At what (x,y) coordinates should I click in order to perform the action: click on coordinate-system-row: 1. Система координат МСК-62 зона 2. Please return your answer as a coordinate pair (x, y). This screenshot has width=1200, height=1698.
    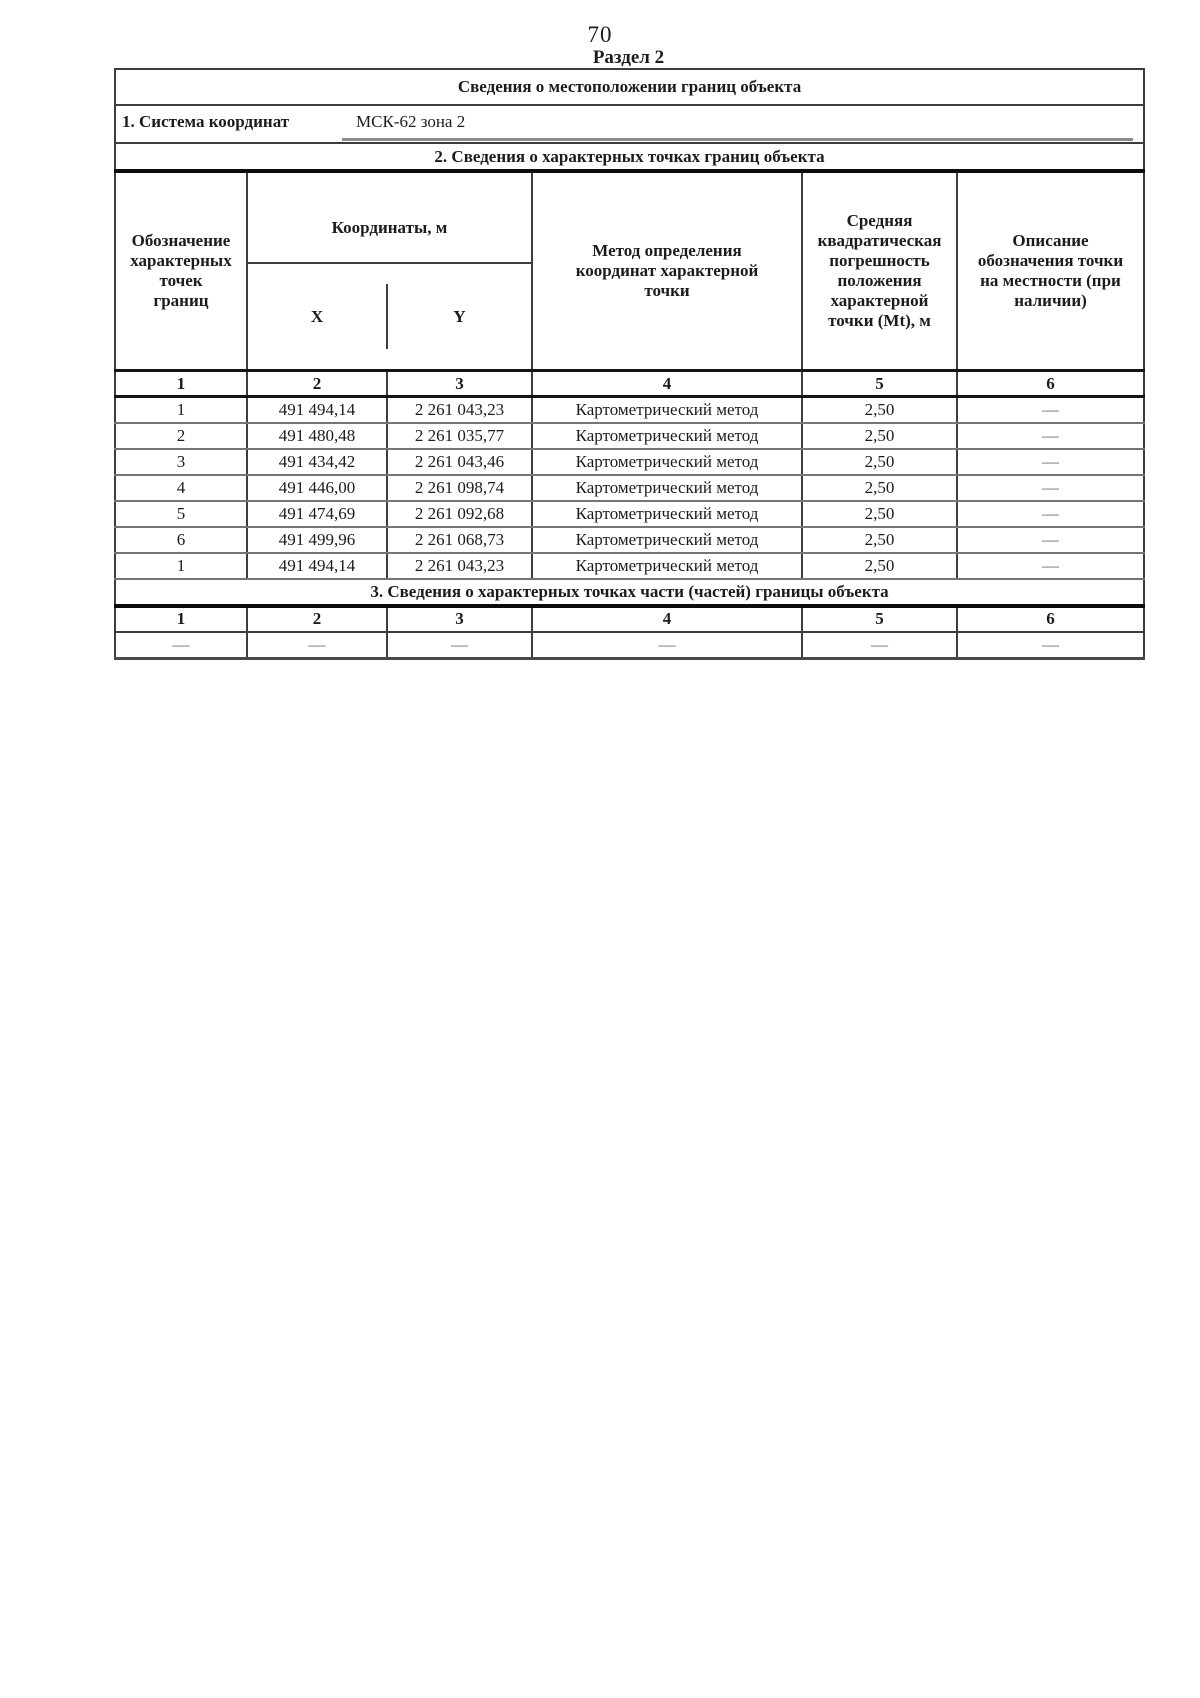
    Looking at the image, I should click on (629, 124).